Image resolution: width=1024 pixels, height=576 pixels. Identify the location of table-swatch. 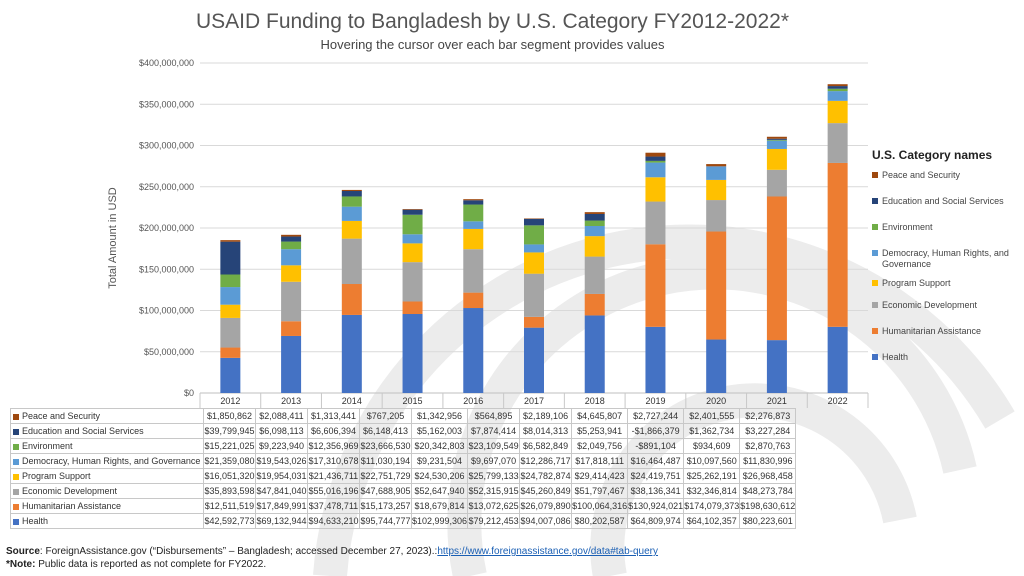
(16, 521).